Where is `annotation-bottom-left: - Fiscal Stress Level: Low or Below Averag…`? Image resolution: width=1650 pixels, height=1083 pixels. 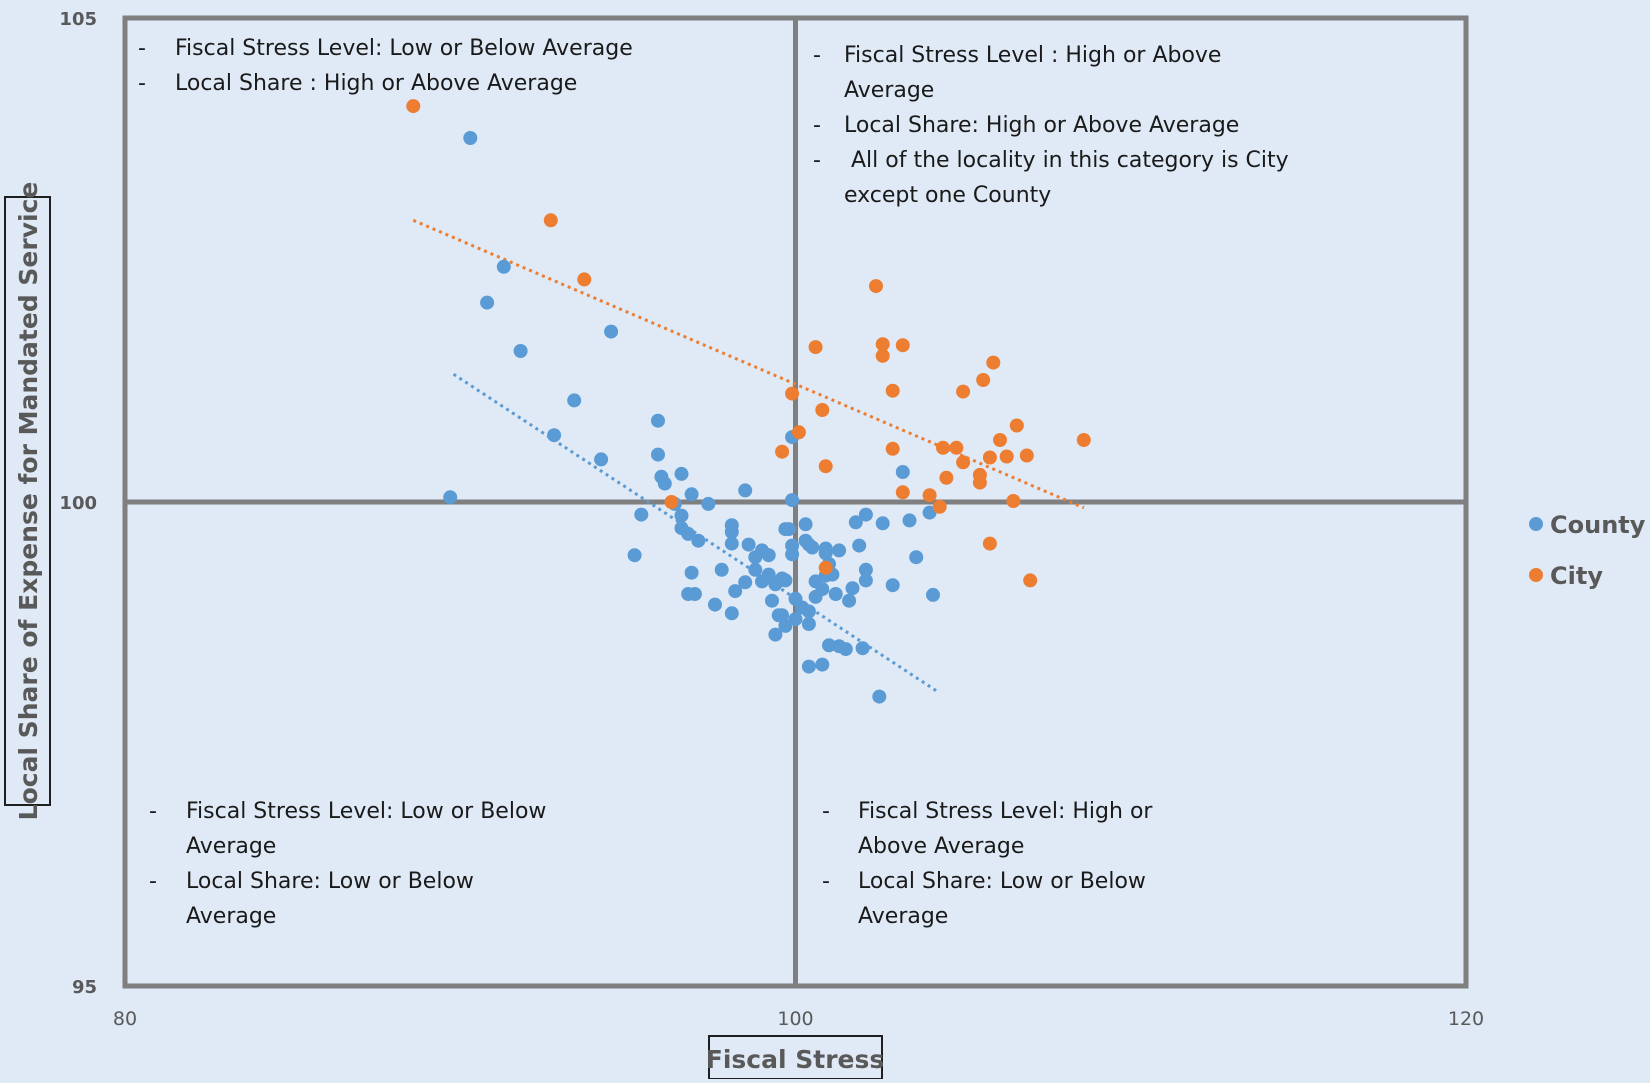
annotation-bottom-left: - Fiscal Stress Level: Low or Below Averag… is located at coordinates (347, 864).